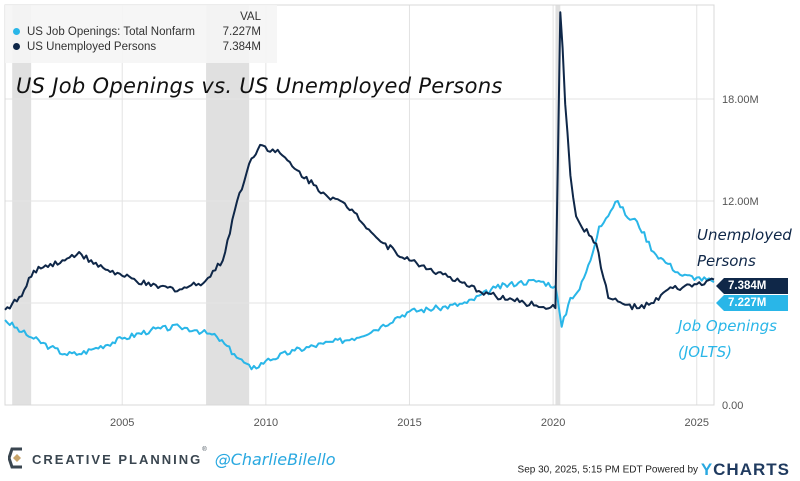 The height and width of the screenshot is (481, 800). Describe the element at coordinates (250, 17) in the screenshot. I see `legend-header: VAL` at that location.